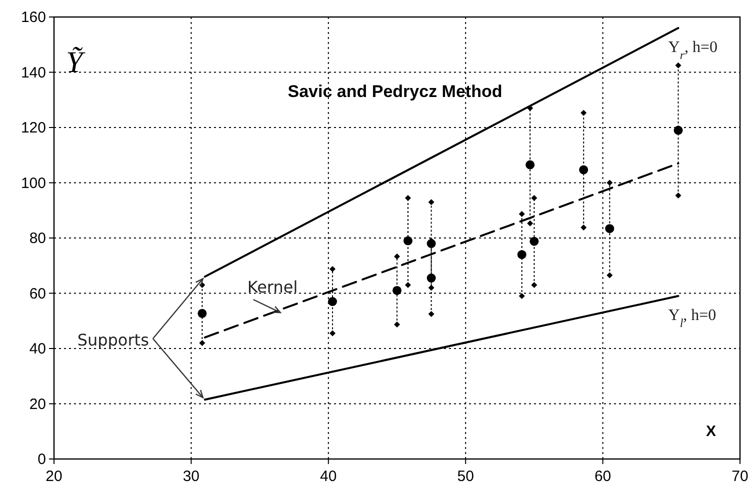 This screenshot has width=749, height=493. Describe the element at coordinates (113, 340) in the screenshot. I see `annotation: Supports` at that location.